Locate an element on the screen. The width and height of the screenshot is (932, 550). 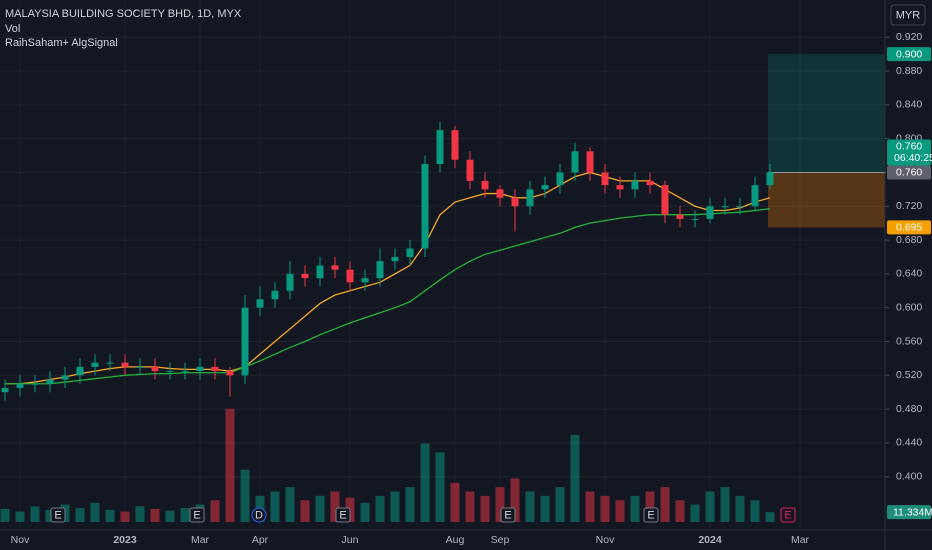
y-tick-label: 0.560 is located at coordinates (909, 341).